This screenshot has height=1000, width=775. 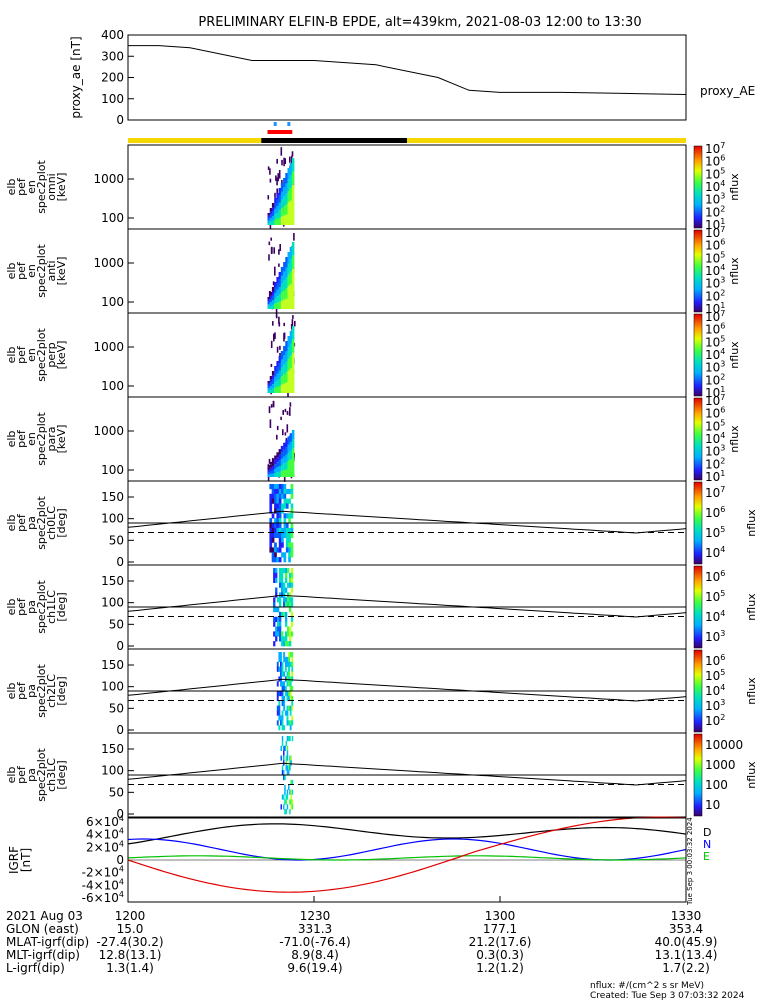 I want to click on y-axis-label: ch0LC, so click(x=51, y=523).